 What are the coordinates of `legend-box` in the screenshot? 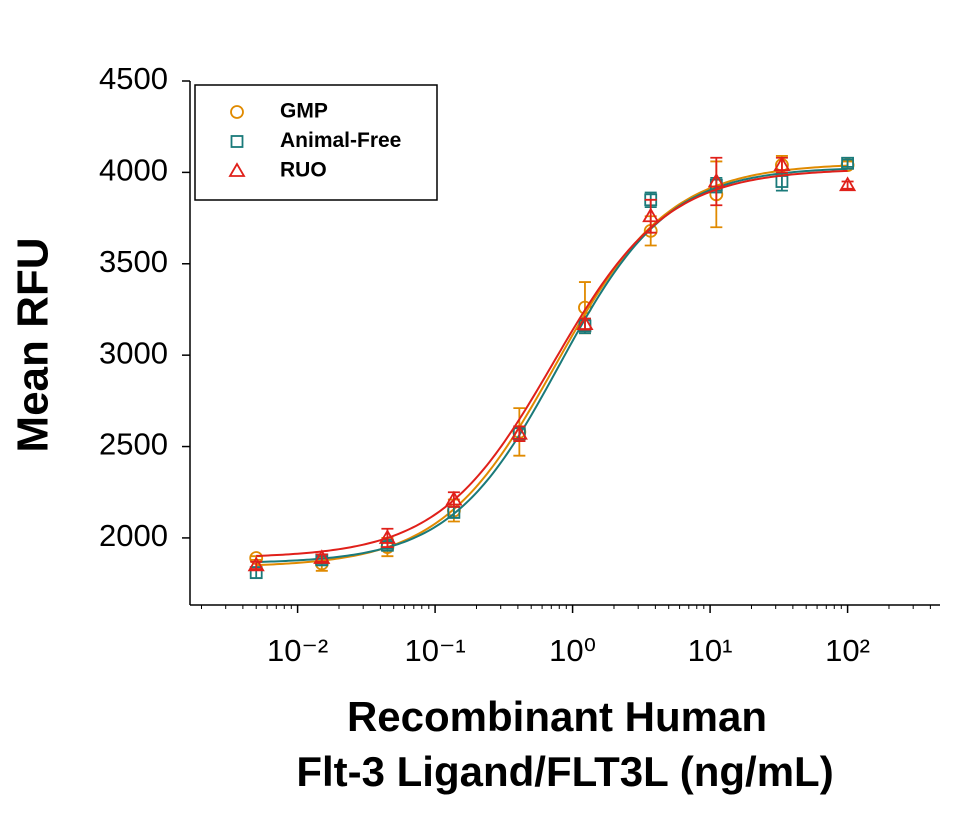 It's located at (316, 142).